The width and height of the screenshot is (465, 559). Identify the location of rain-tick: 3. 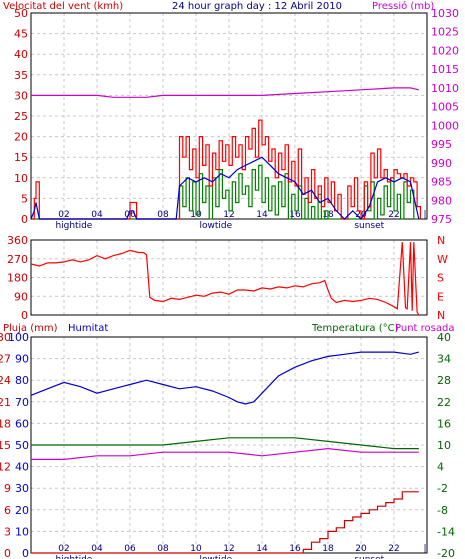
(7, 531).